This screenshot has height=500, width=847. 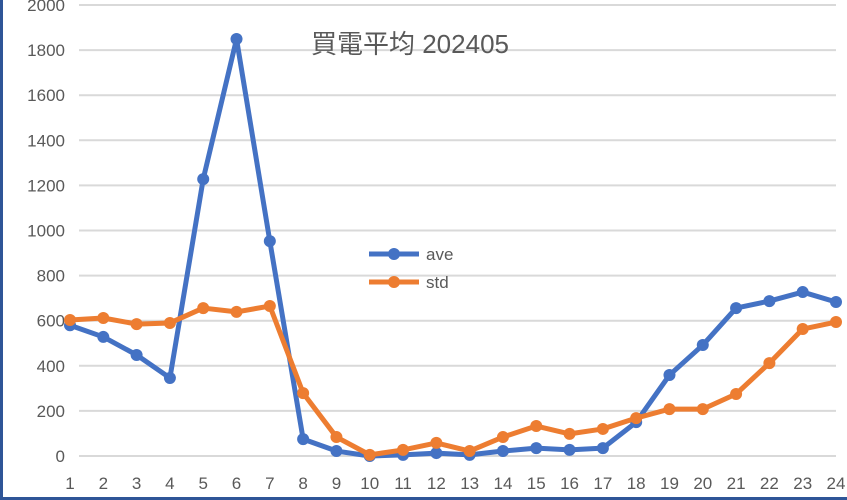 I want to click on x-tick-label: 5, so click(x=202, y=483).